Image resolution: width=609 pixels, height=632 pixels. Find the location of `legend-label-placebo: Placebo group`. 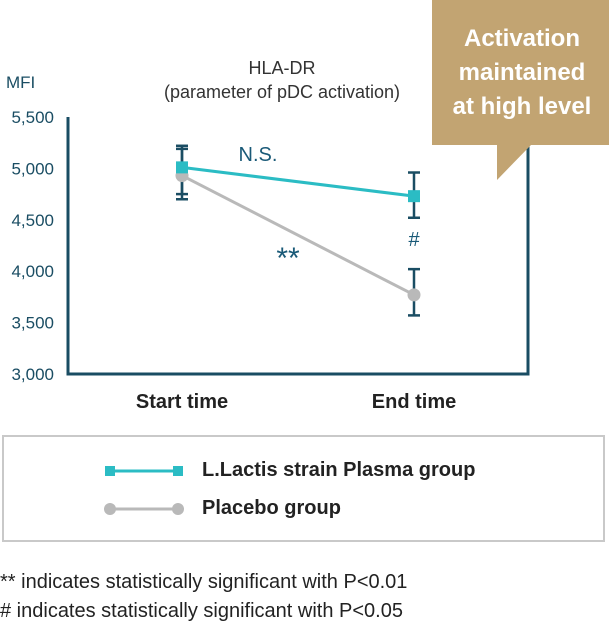

legend-label-placebo: Placebo group is located at coordinates (271, 508).